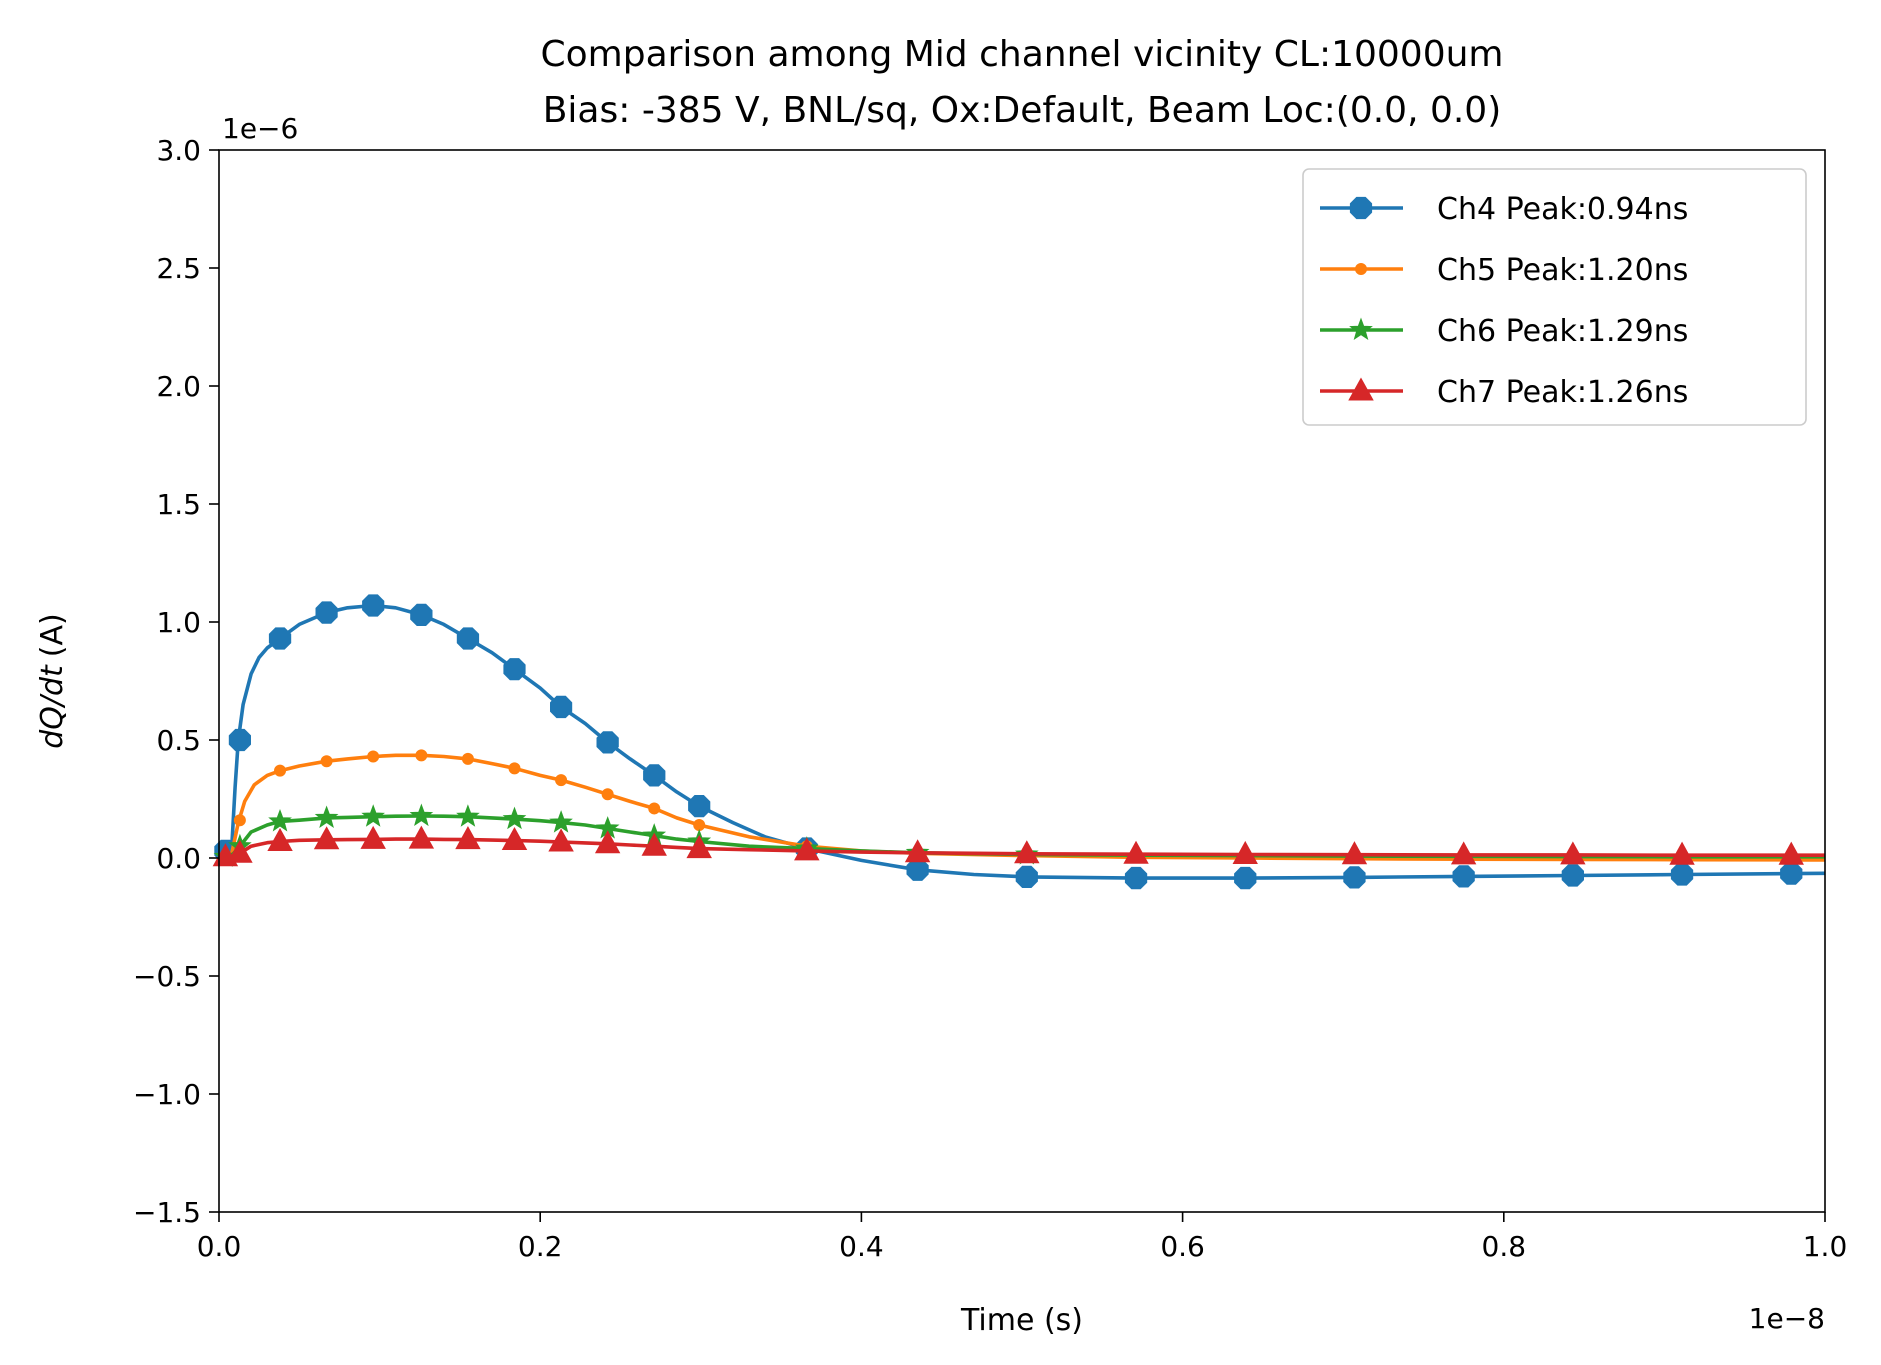 Image resolution: width=1881 pixels, height=1365 pixels. I want to click on legend-entry: Ch4 Peak:0.94ns, so click(1504, 209).